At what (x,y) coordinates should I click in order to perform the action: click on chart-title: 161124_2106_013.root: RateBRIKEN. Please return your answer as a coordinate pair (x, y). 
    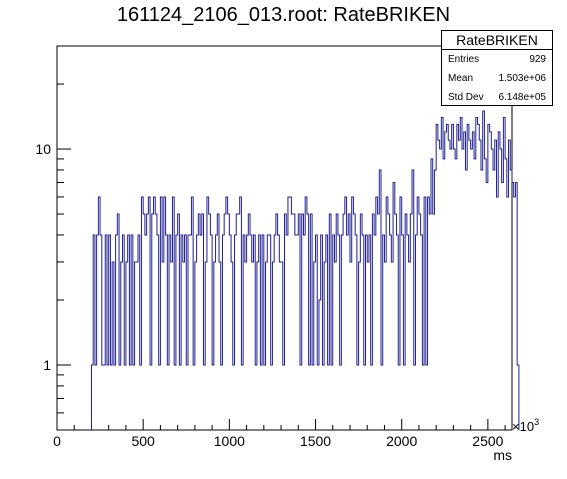
    Looking at the image, I should click on (283, 15).